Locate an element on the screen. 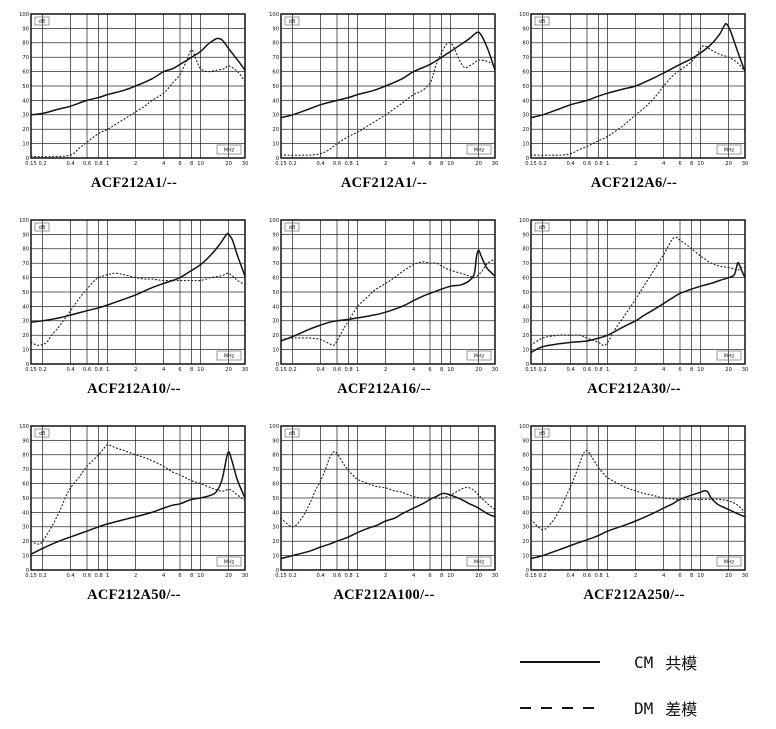 The width and height of the screenshot is (776, 729). legend-label-cm: CM is located at coordinates (644, 662).